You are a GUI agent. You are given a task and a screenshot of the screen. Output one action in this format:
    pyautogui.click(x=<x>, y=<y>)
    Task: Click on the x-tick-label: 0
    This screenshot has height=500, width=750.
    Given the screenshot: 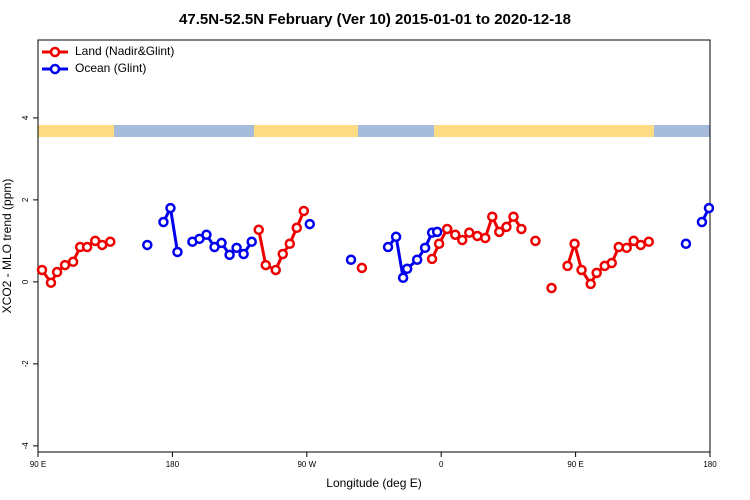 What is the action you would take?
    pyautogui.click(x=441, y=464)
    